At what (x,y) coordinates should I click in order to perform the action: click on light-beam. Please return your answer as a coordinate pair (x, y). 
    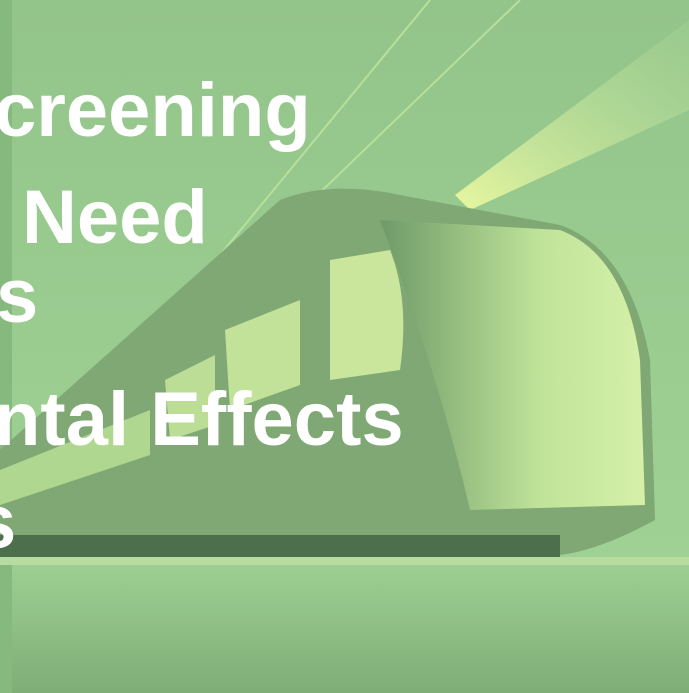
    Looking at the image, I should click on (572, 115).